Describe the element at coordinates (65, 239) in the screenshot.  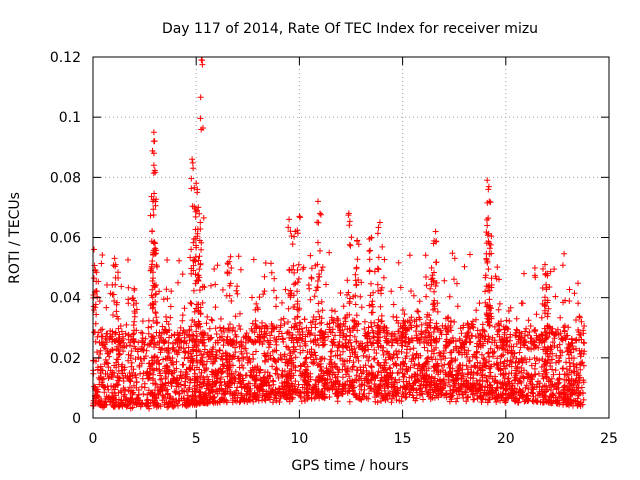
I see `y-tick-label: 0.06` at that location.